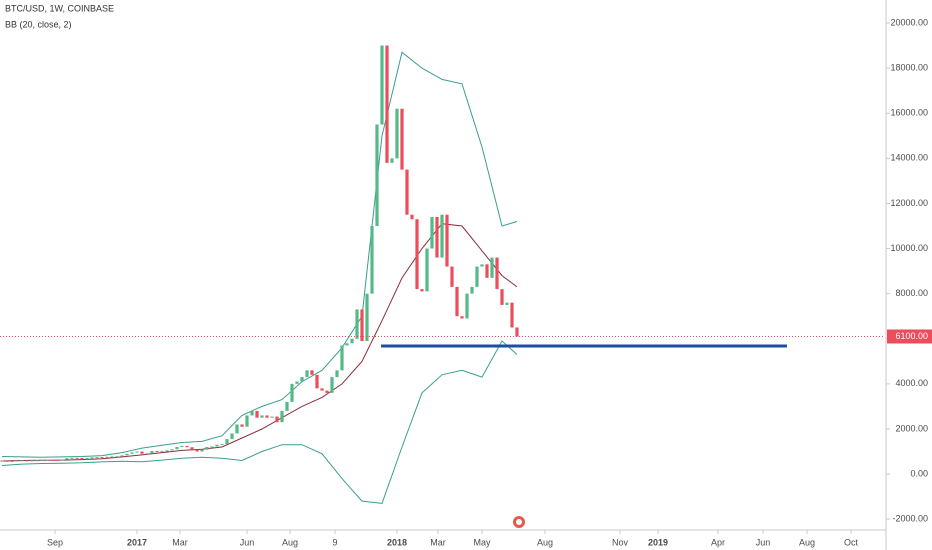  I want to click on y-tick-label: 8000.00, so click(911, 293).